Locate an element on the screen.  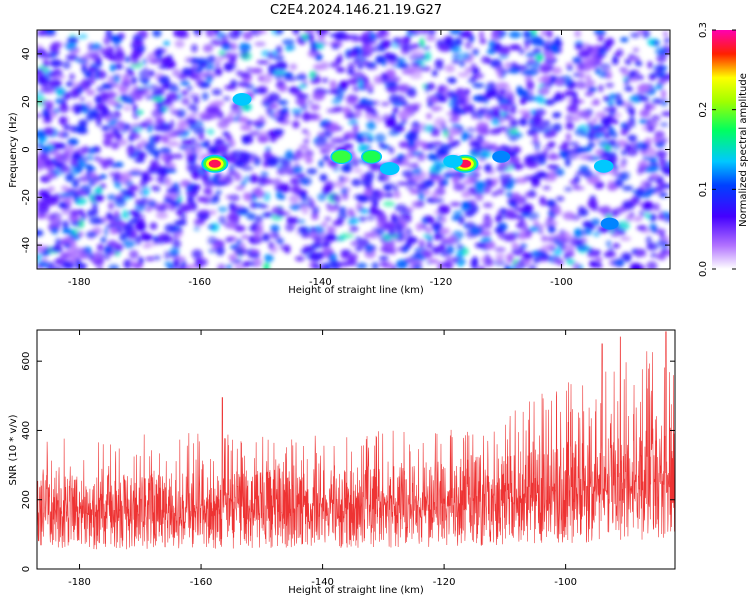
x-tick-label: -140 is located at coordinates (322, 582).